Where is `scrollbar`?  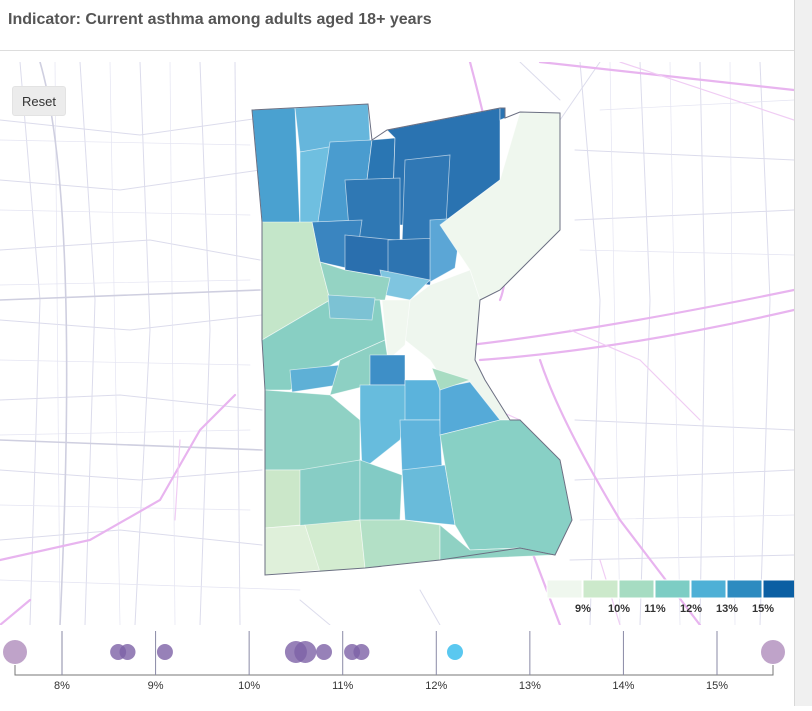
scrollbar is located at coordinates (803, 353).